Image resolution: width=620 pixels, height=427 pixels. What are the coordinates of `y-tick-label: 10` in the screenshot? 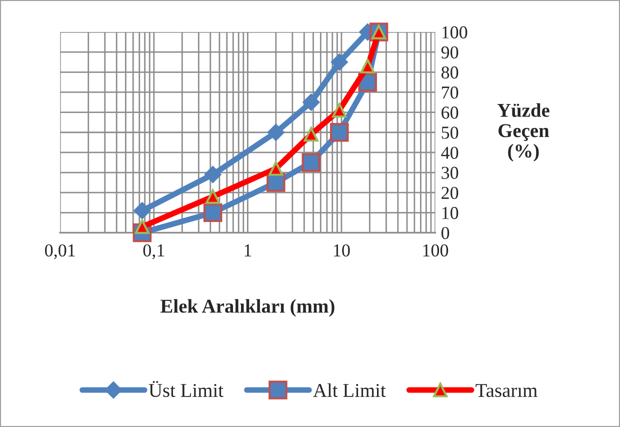 It's located at (450, 213).